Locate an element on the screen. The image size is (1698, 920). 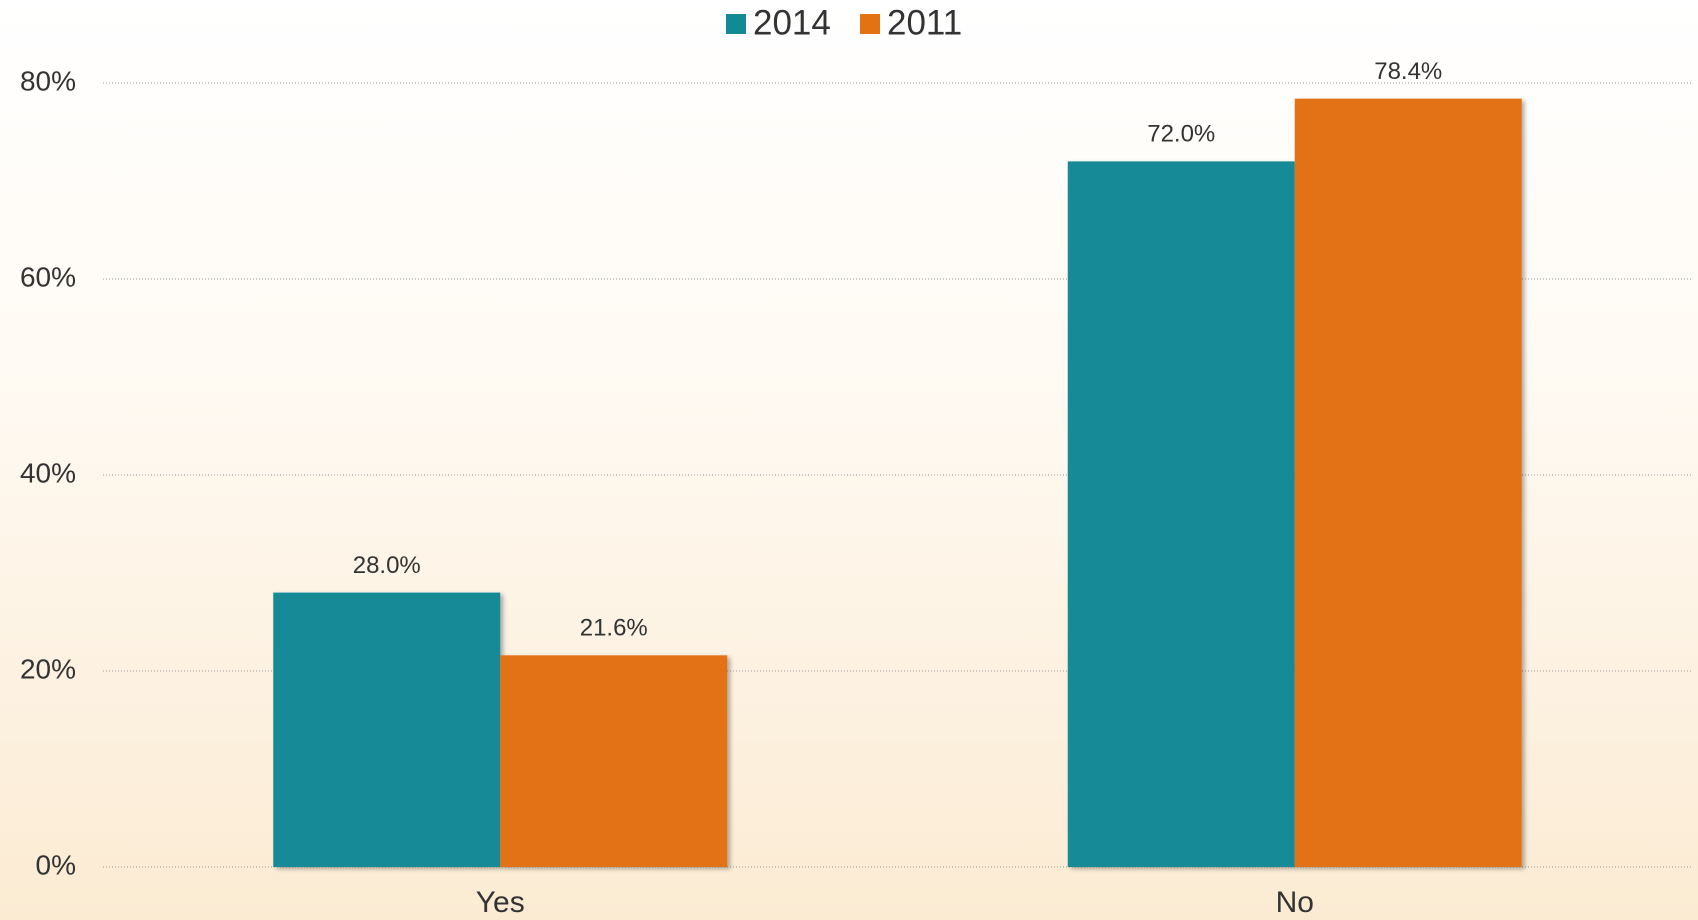
data-label: 28.0% is located at coordinates (387, 565).